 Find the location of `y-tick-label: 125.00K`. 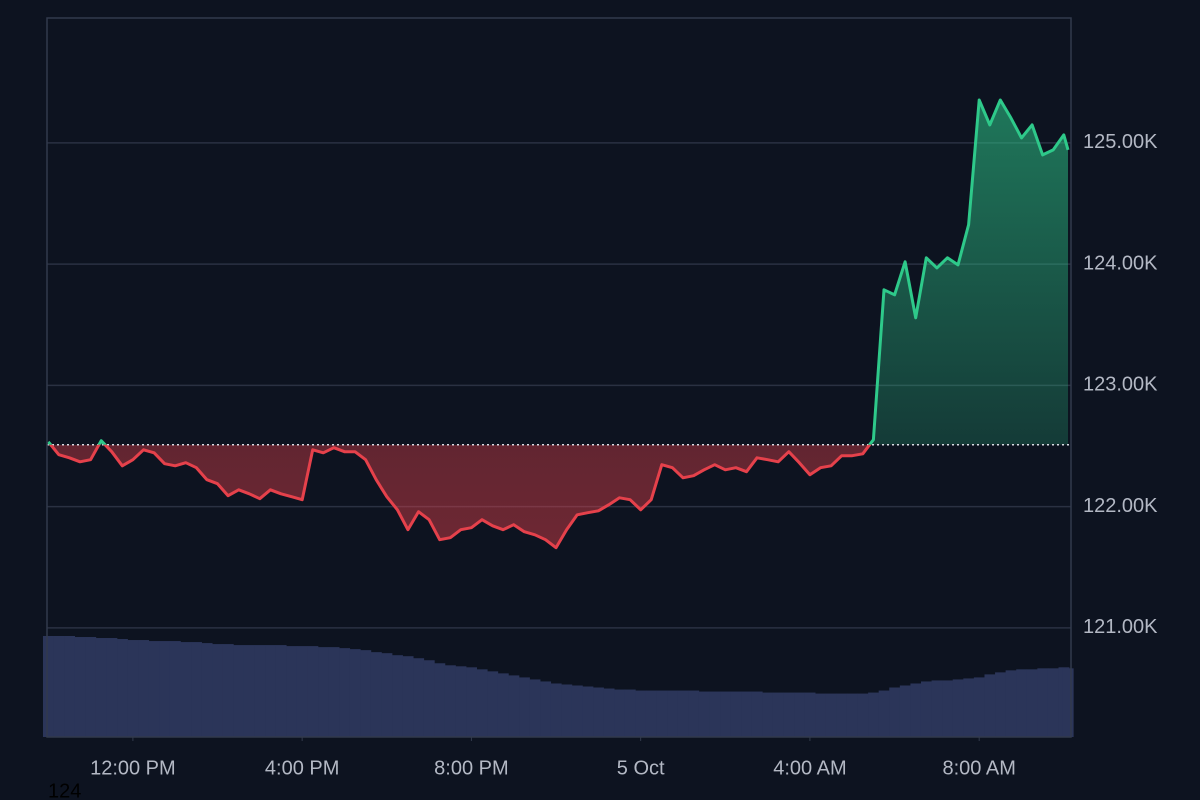

y-tick-label: 125.00K is located at coordinates (1120, 142).